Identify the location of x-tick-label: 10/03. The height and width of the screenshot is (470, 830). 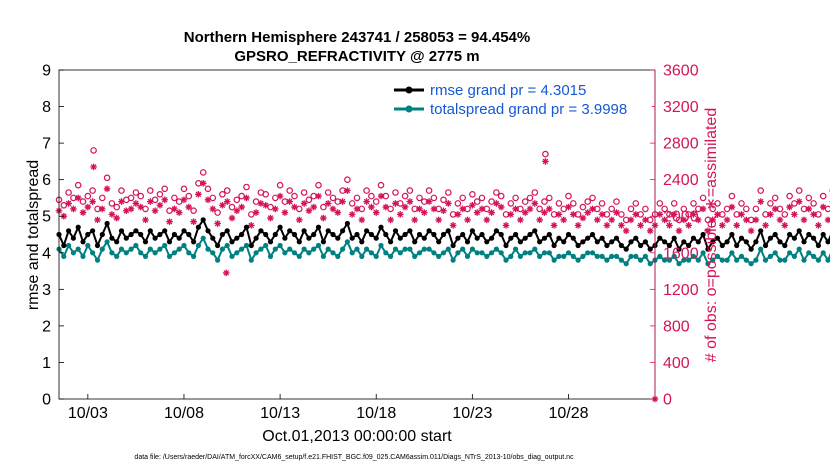
(88, 413).